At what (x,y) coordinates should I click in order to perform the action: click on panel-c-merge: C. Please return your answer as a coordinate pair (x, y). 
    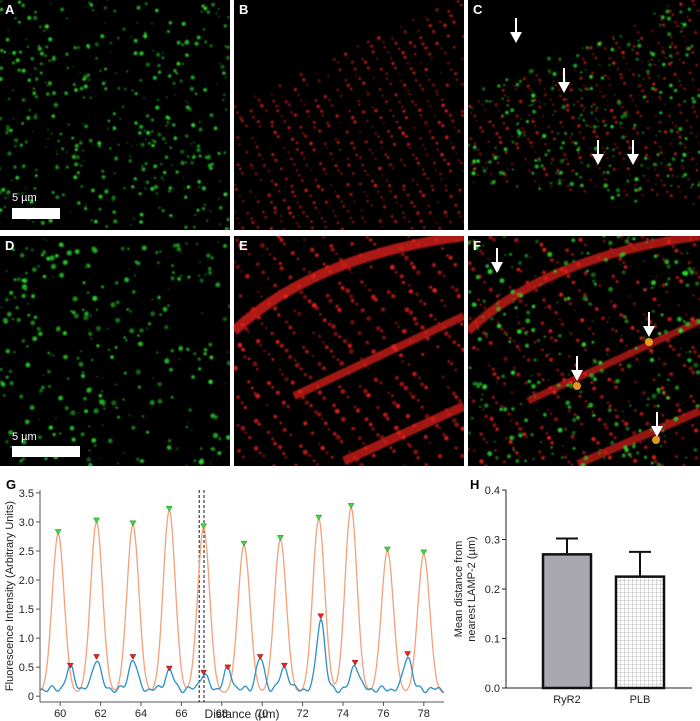
    Looking at the image, I should click on (584, 115).